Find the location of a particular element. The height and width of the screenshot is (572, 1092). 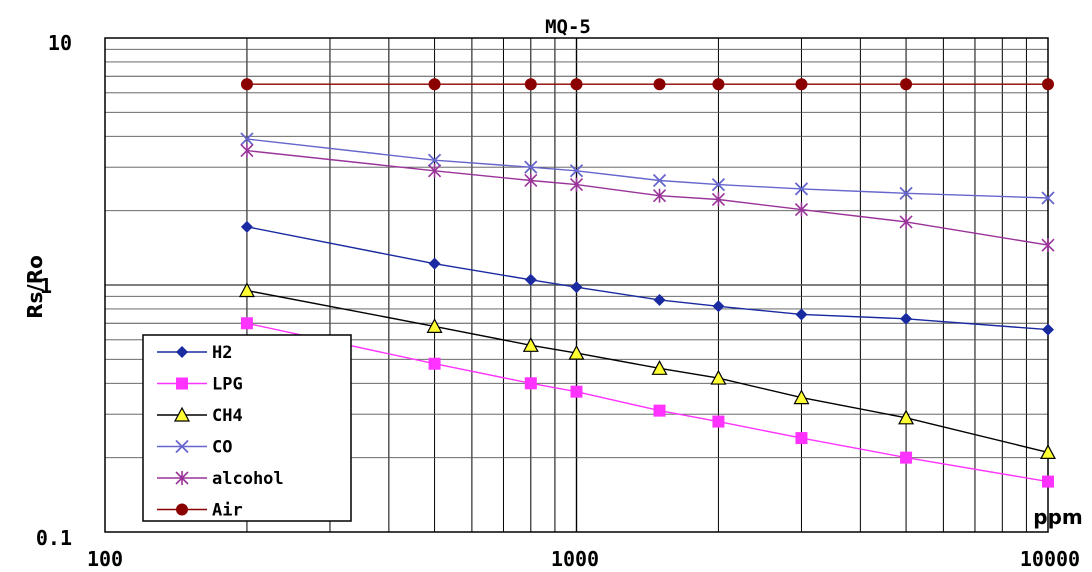

legend: H2 LPG CH4 CO alcohol Air is located at coordinates (247, 428).